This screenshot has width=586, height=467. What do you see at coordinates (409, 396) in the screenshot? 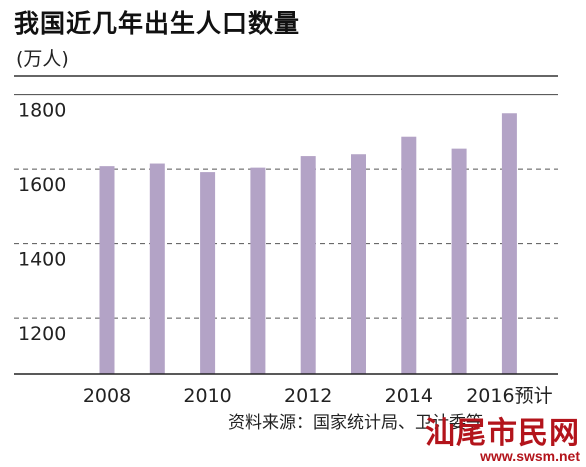
I see `x-tick-label-2014: 2014` at bounding box center [409, 396].